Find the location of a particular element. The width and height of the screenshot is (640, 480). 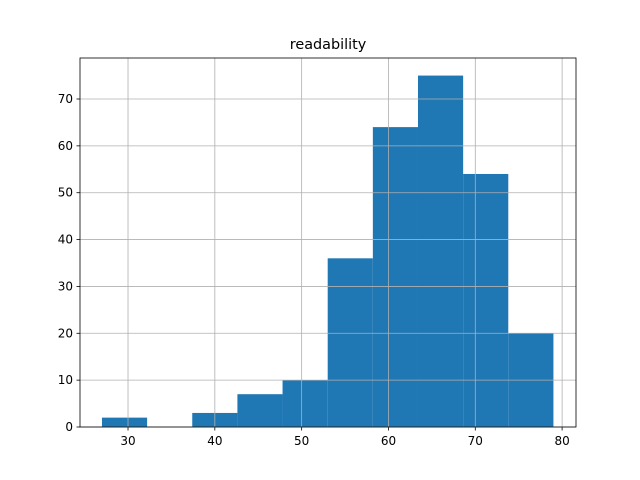

y-tick-label: 40 is located at coordinates (65, 240).